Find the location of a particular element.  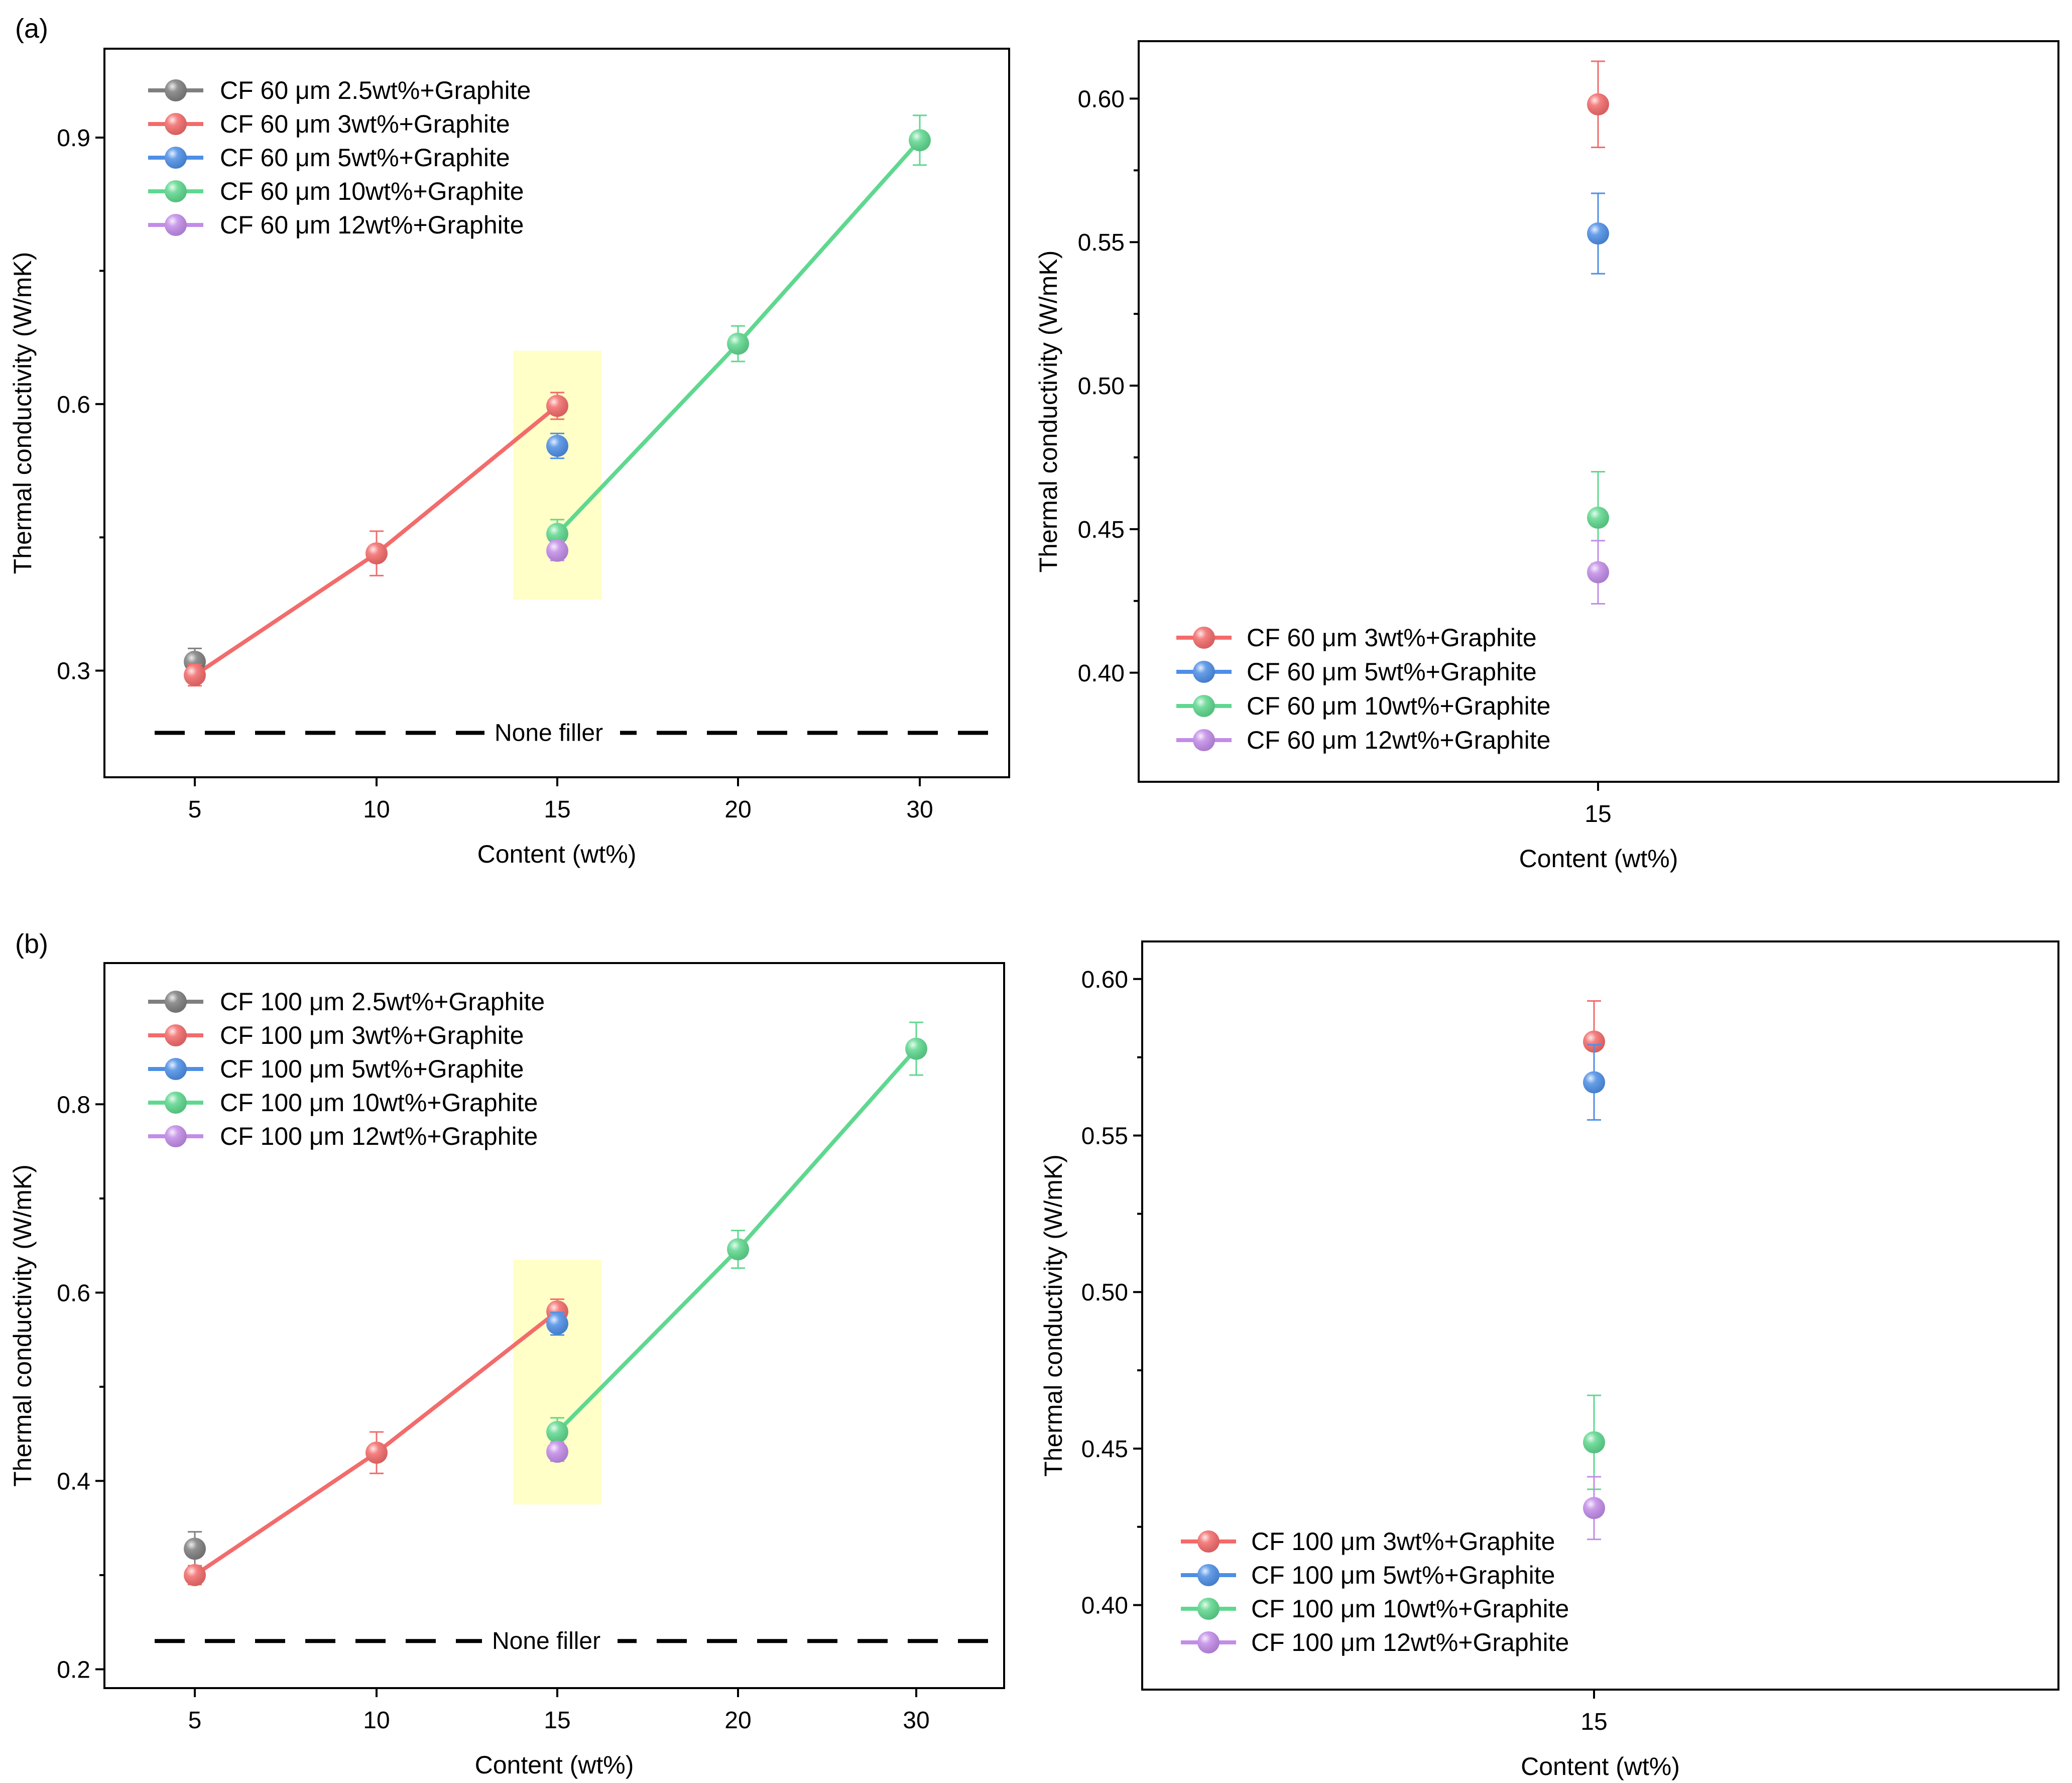

legend-label: CF 60 μm 12wt%+Graphite is located at coordinates (372, 225).